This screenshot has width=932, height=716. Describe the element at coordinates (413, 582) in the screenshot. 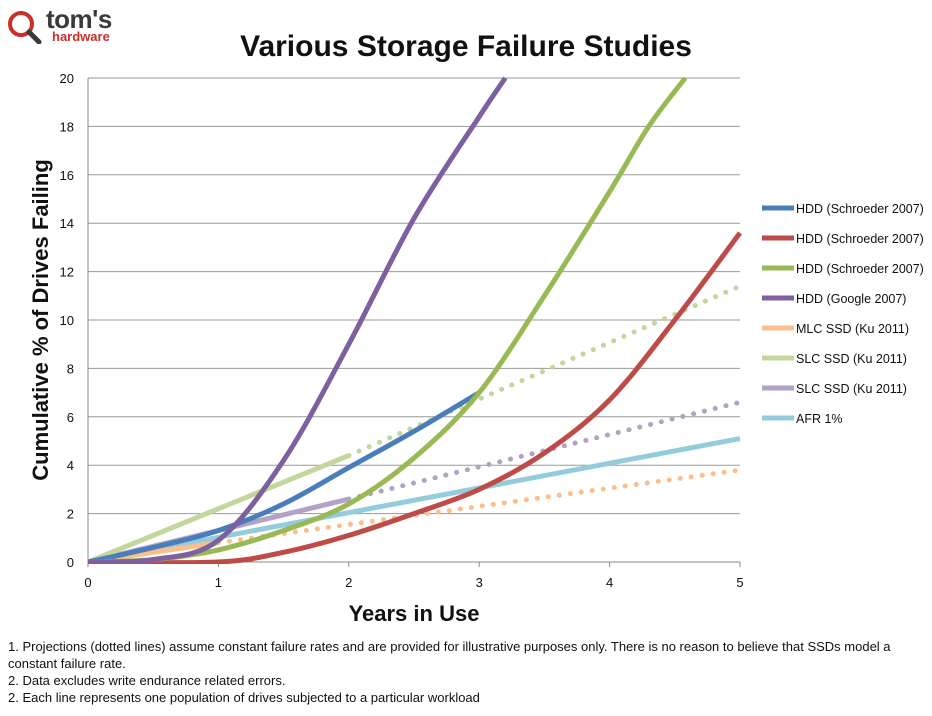

I see `x-tick-labels: 0 1 2 3 4 5` at that location.